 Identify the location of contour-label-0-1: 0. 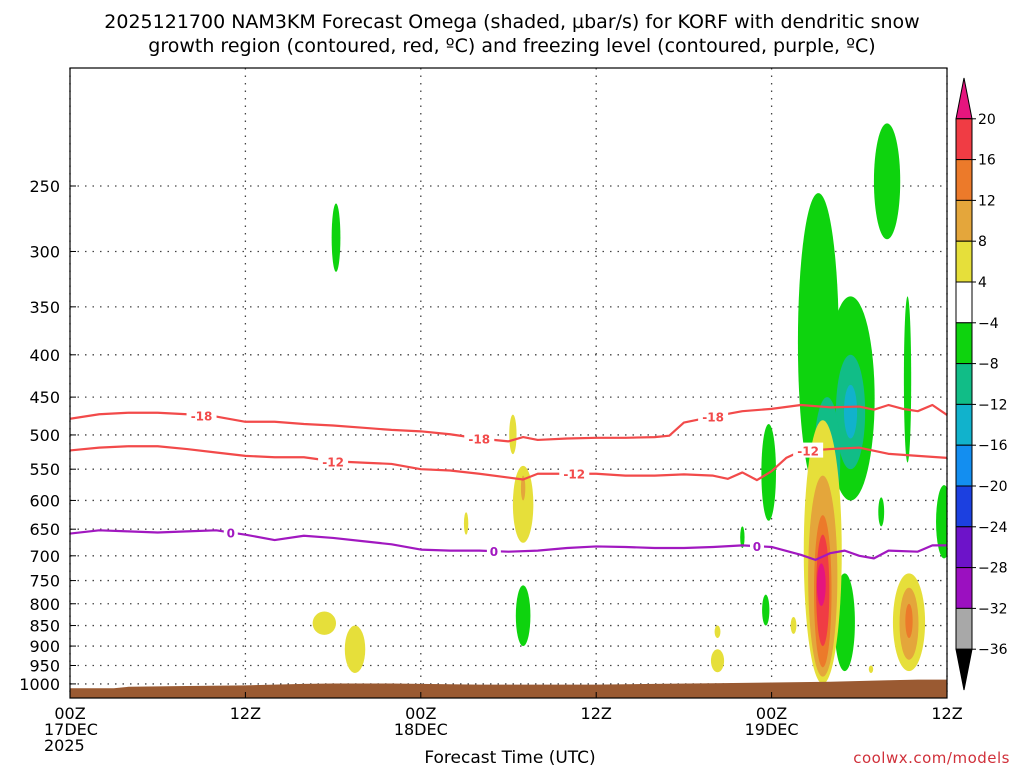
(494, 552).